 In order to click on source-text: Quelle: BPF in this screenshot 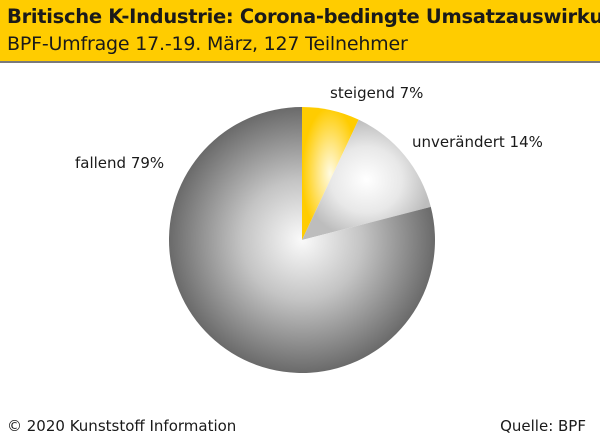, I will do `click(543, 426)`.